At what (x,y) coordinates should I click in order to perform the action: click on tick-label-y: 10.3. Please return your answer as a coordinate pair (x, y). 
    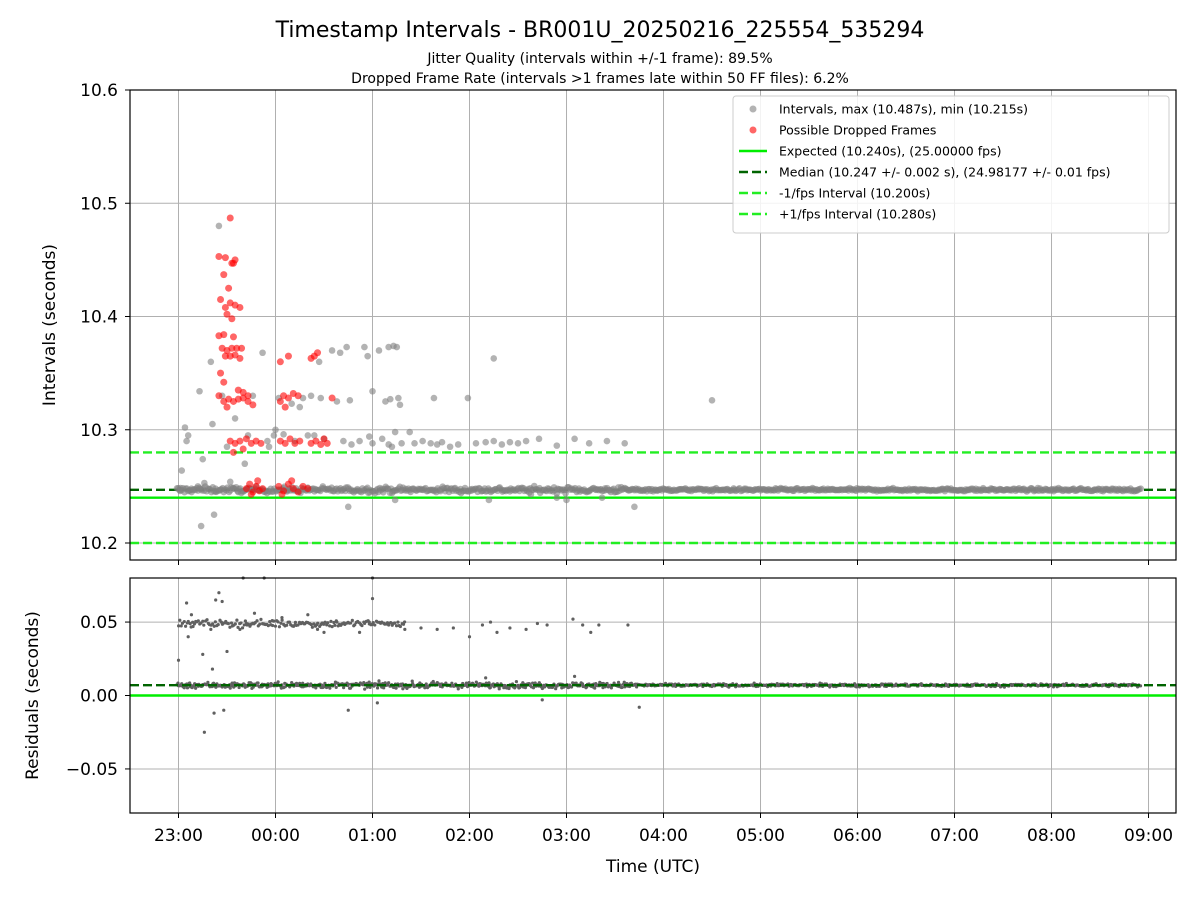
    Looking at the image, I should click on (99, 431).